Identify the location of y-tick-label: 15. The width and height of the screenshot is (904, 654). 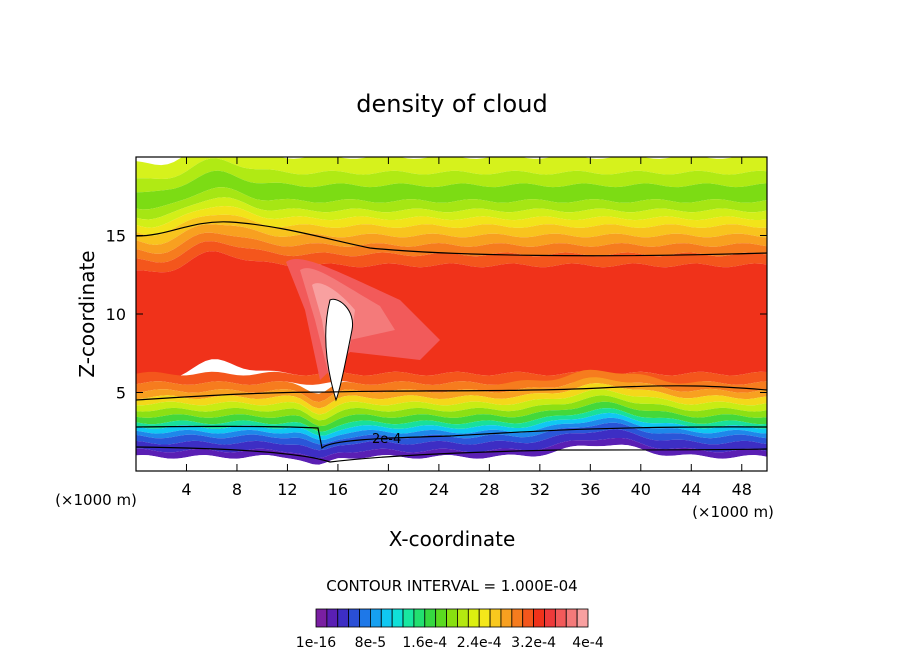
(116, 236).